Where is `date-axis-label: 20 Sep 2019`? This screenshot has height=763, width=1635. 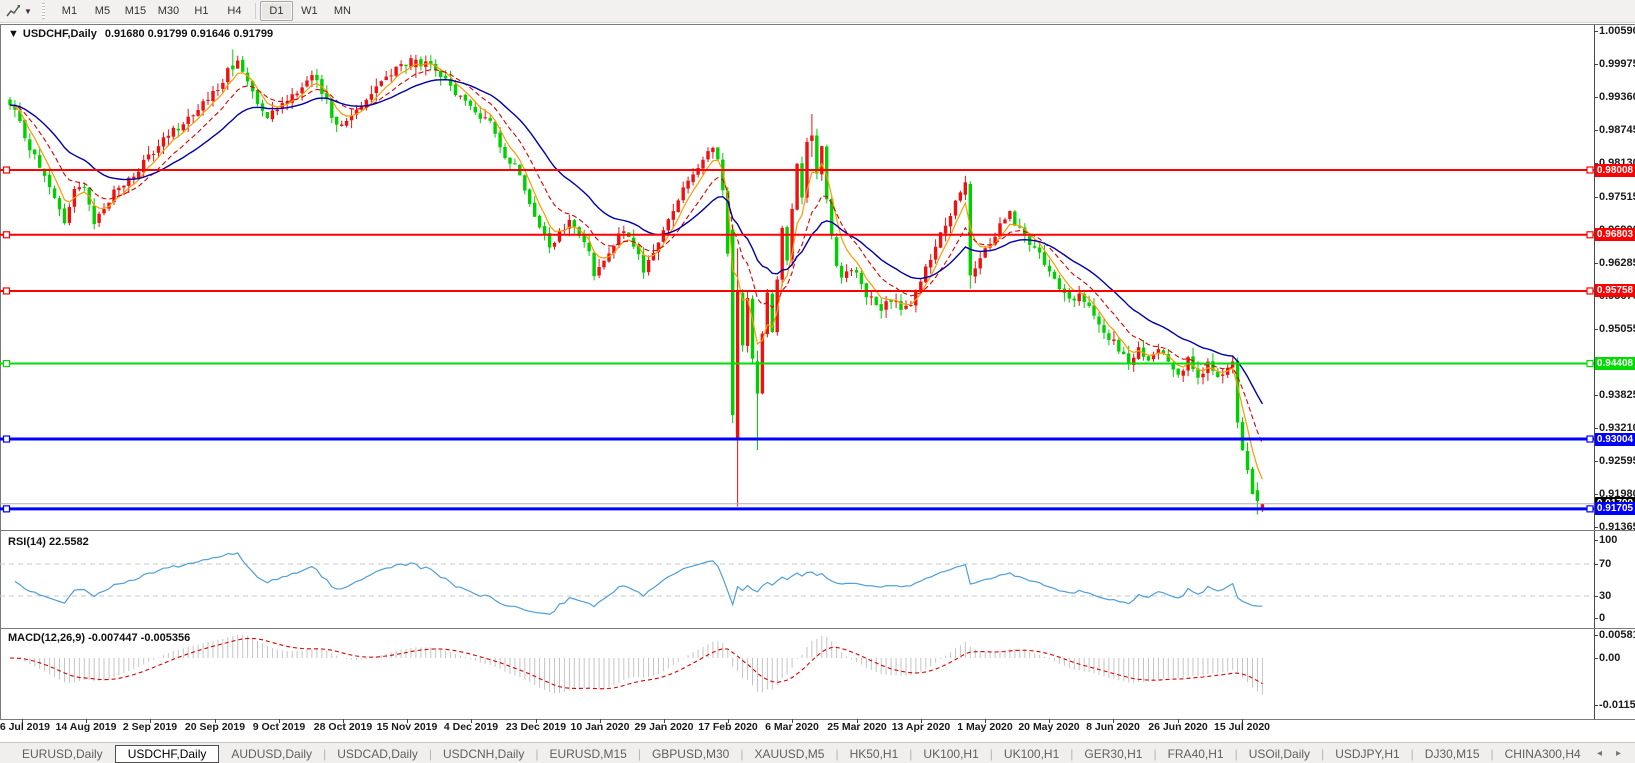 date-axis-label: 20 Sep 2019 is located at coordinates (215, 727).